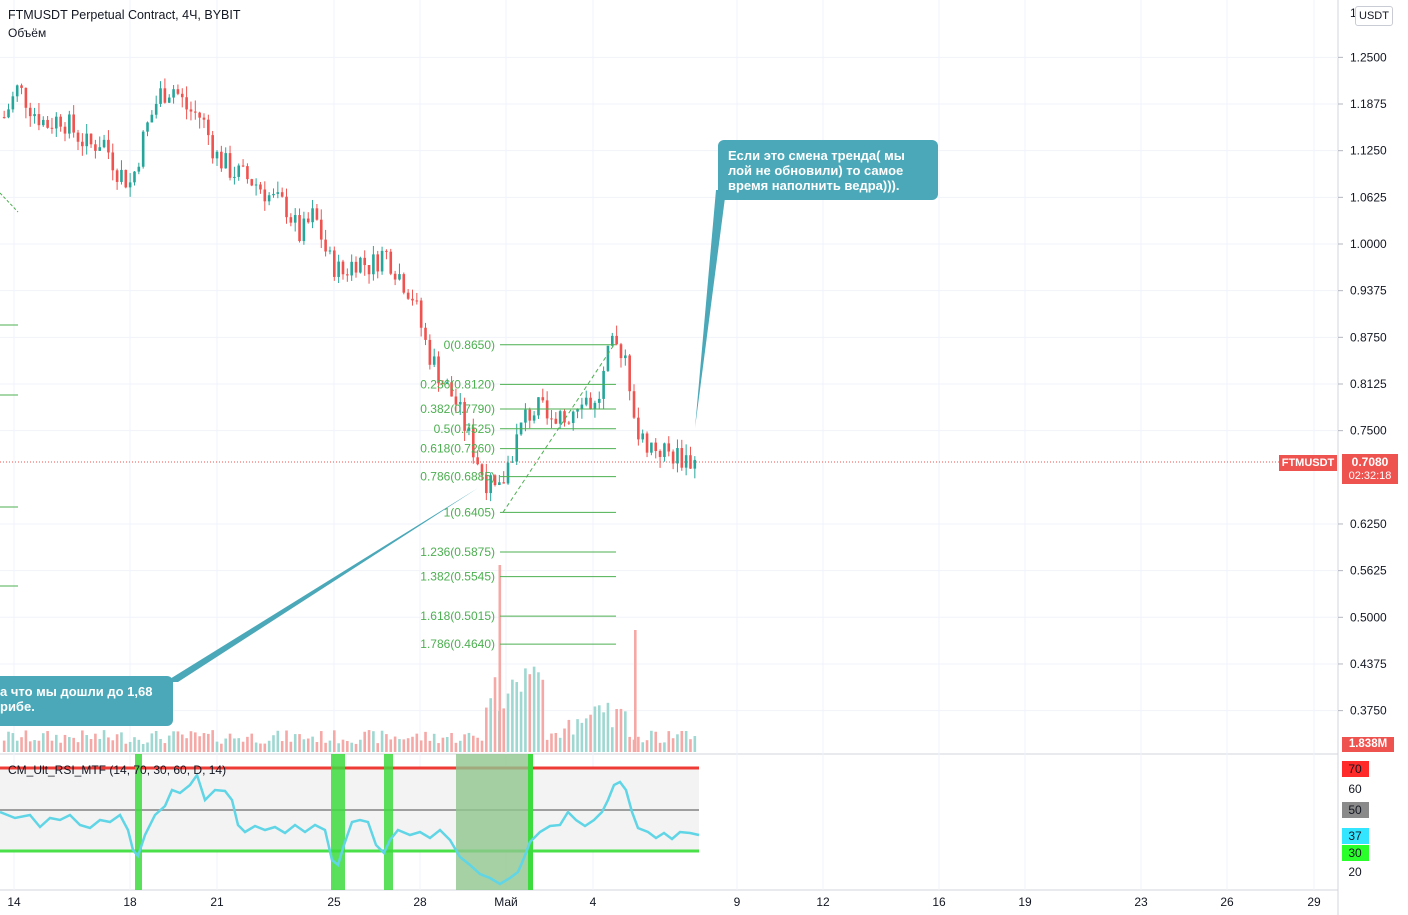 This screenshot has width=1408, height=915. What do you see at coordinates (27, 33) in the screenshot?
I see `volume-label: Объём` at bounding box center [27, 33].